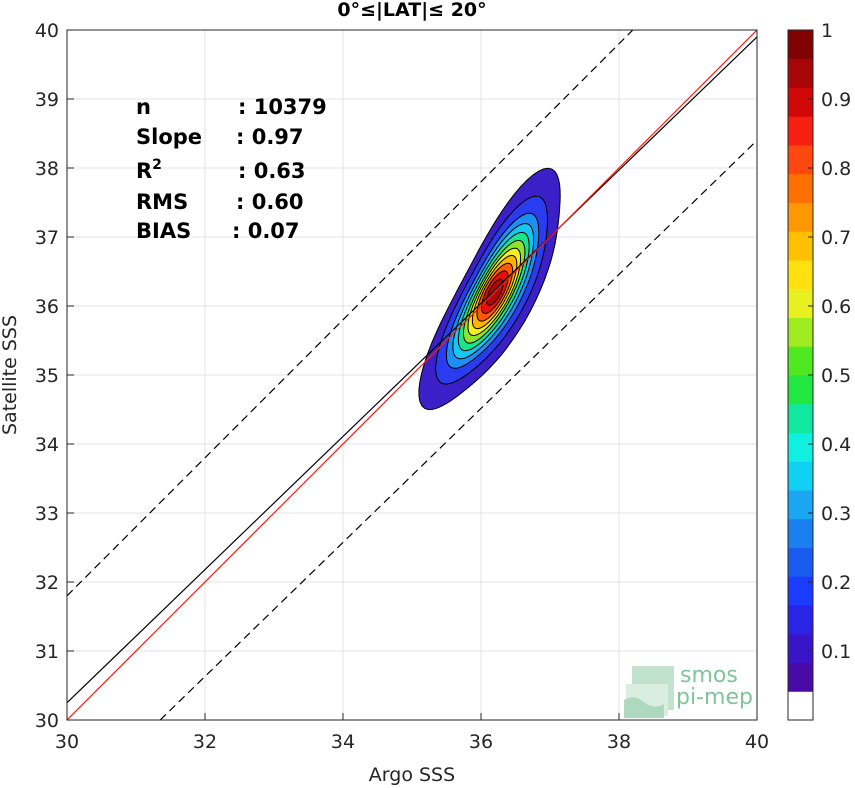 This screenshot has width=855, height=788. What do you see at coordinates (836, 652) in the screenshot?
I see `colorbar-tick-label: 0.1` at bounding box center [836, 652].